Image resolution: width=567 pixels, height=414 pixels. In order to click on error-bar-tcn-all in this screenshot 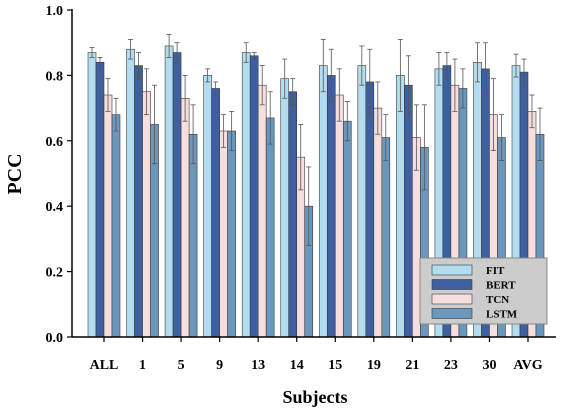, I will do `click(108, 95)`.